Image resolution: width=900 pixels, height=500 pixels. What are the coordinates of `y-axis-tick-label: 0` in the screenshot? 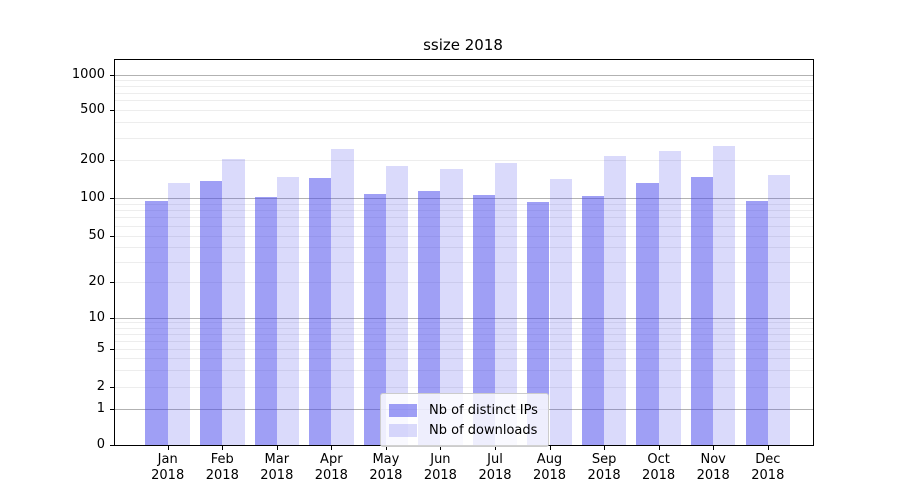 It's located at (100, 444).